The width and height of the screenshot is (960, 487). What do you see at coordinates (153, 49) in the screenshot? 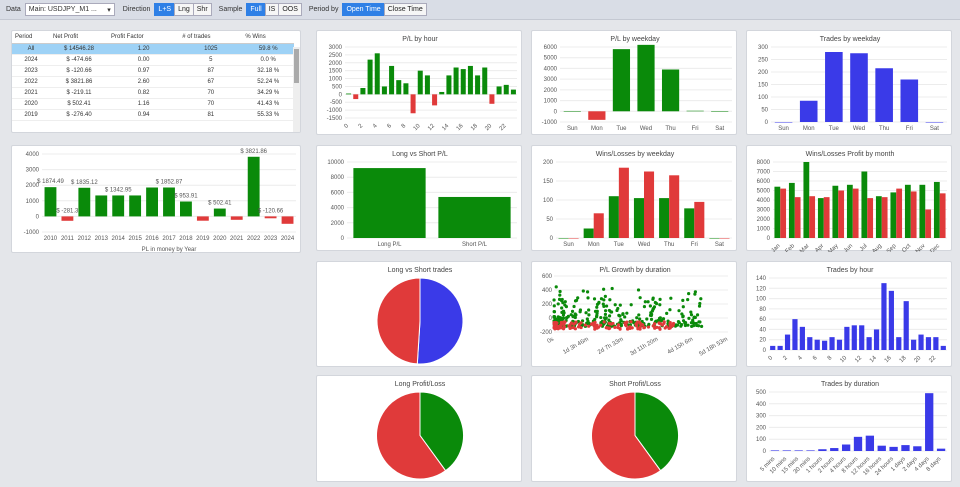
I see `table-row: All $ 14546.28 1.20 1025 59.8 %` at bounding box center [153, 49].